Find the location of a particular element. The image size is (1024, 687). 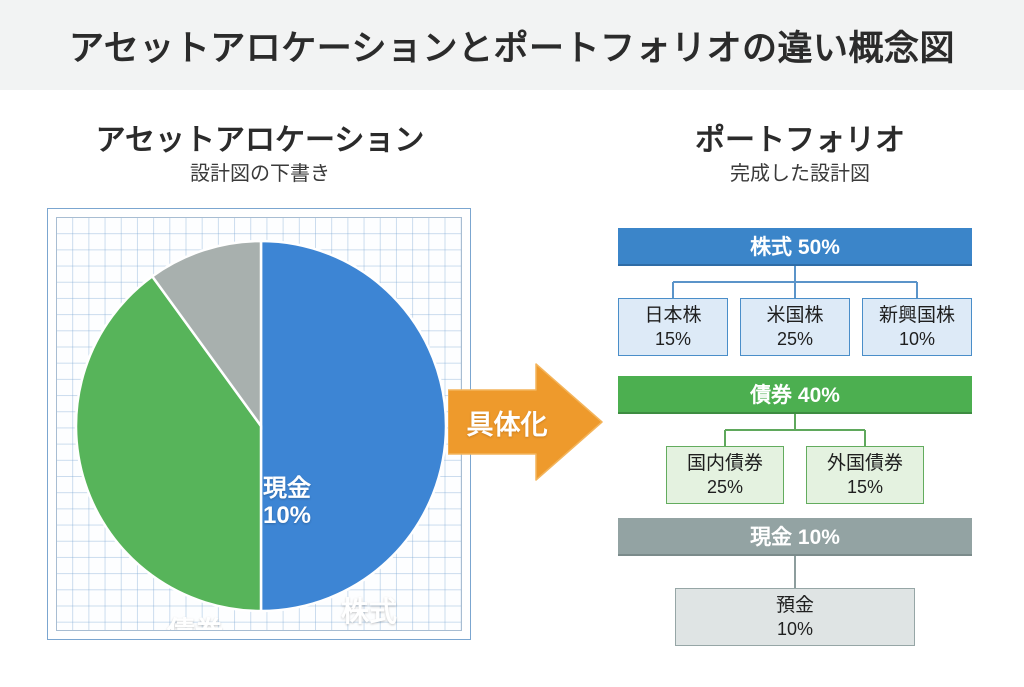

right-heading-sub: 完成した設計図 is located at coordinates (800, 173).